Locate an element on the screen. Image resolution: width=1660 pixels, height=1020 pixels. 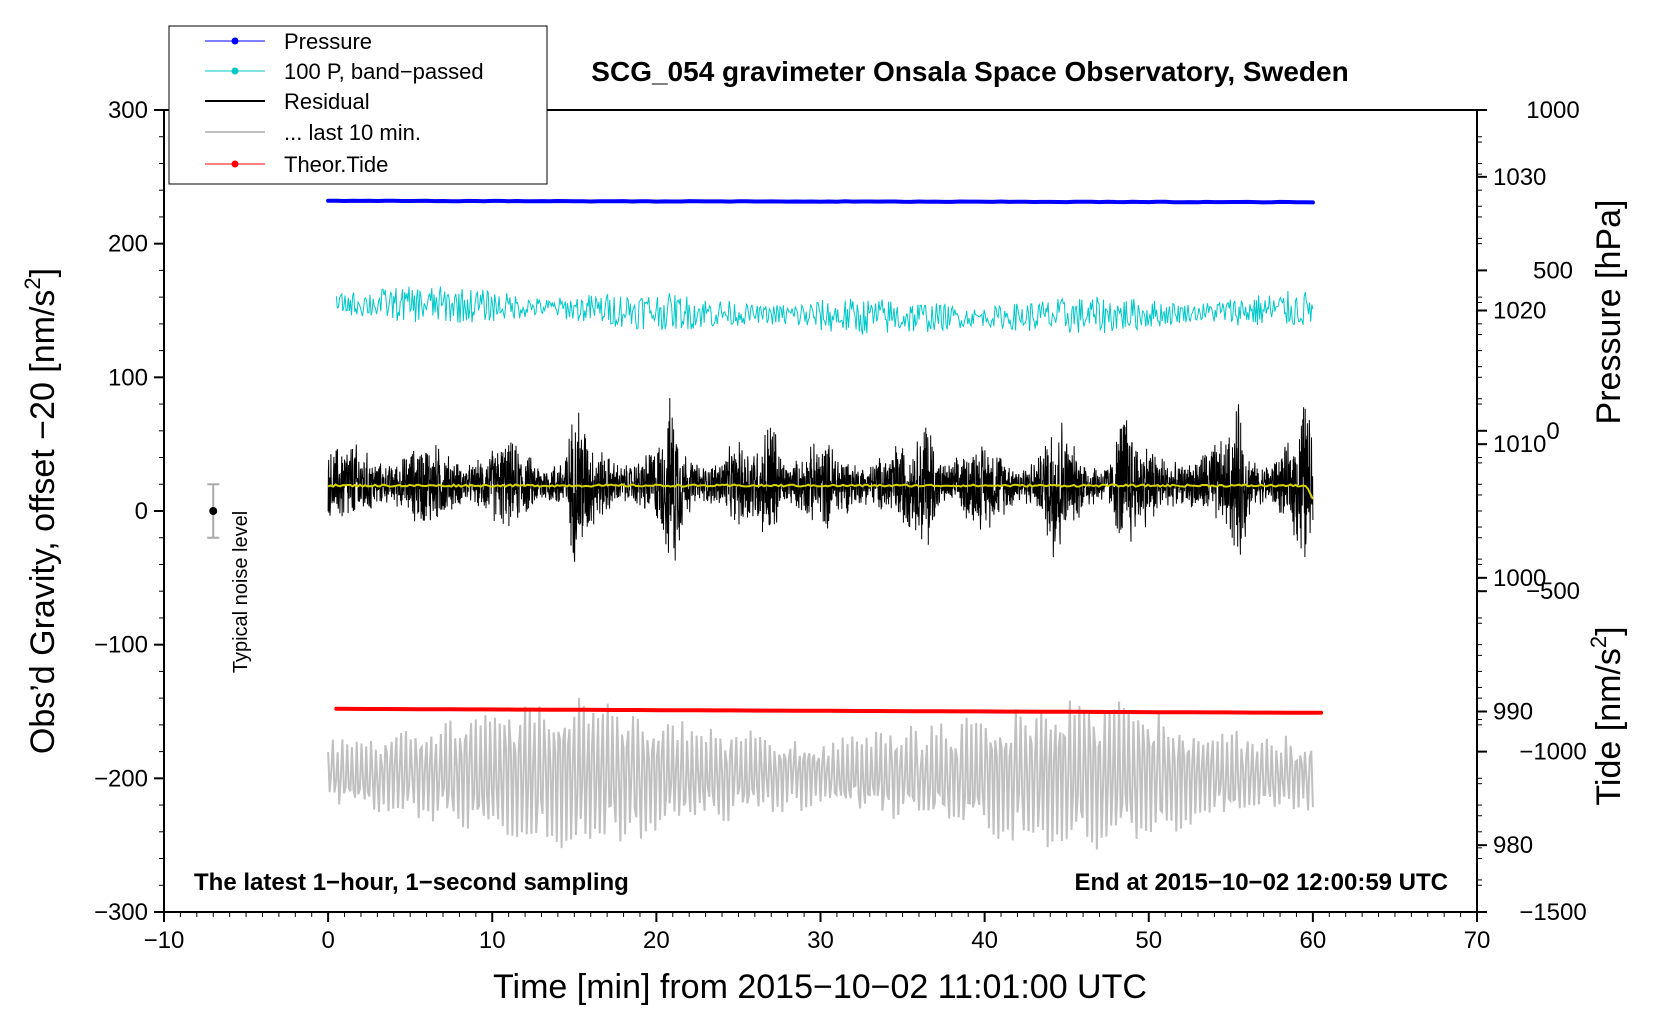
pressure-axis-title: Pressure [hPa] is located at coordinates (1609, 312).